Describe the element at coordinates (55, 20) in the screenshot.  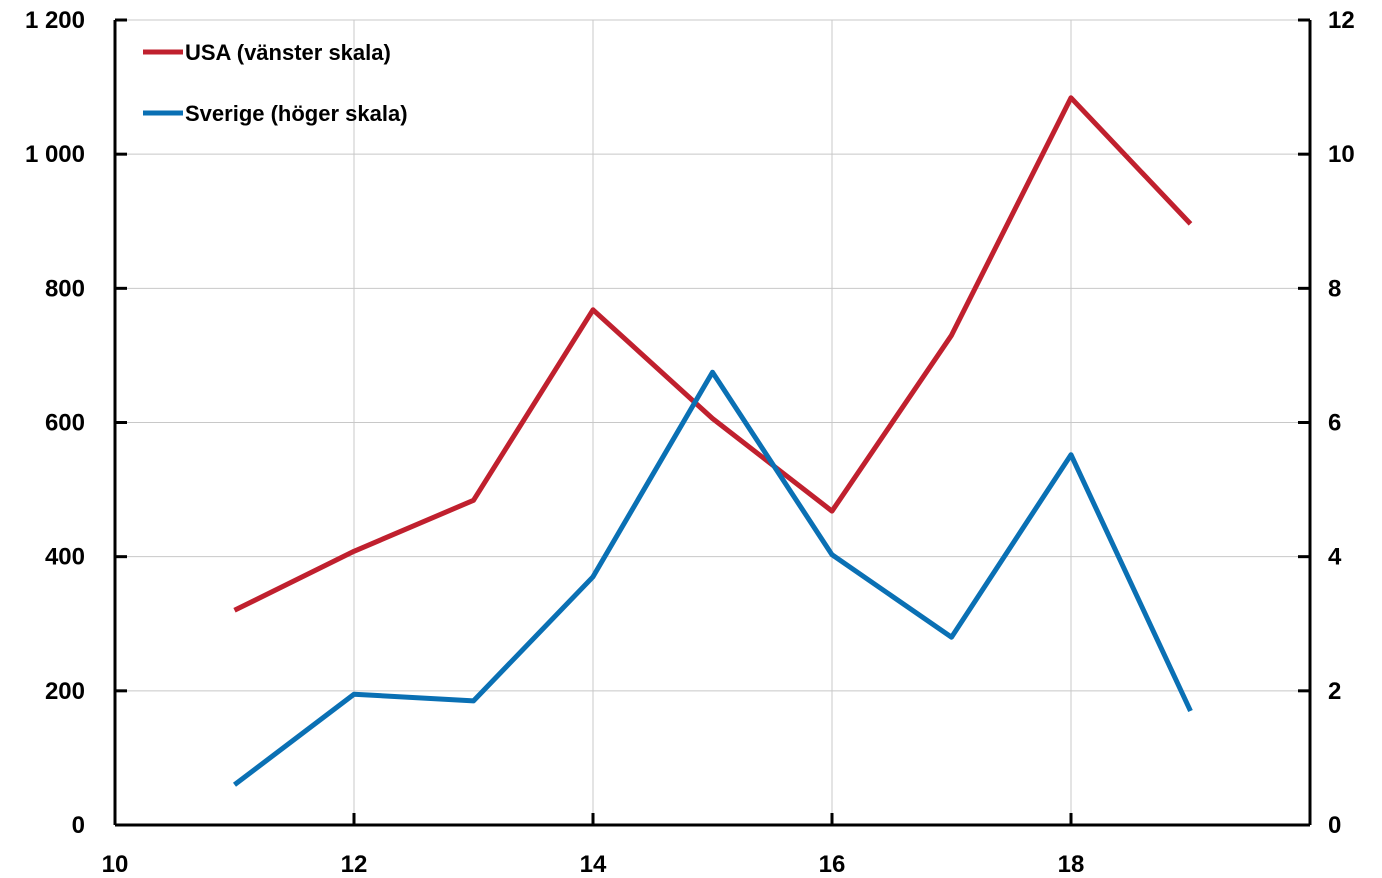
I see `y-left-tick-label: 1 200` at that location.